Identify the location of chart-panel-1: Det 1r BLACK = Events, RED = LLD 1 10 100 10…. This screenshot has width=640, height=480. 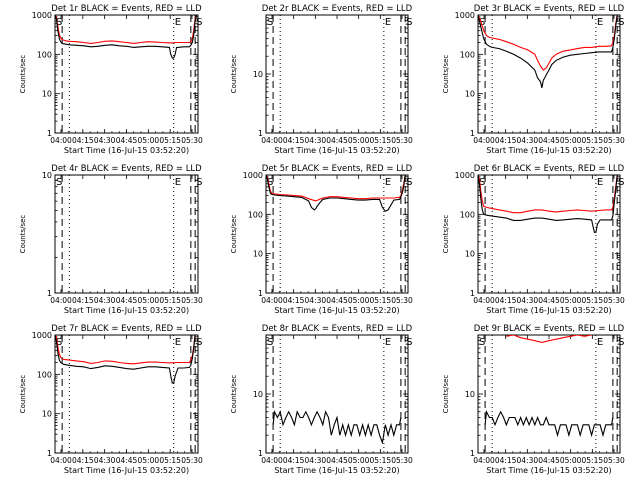
(111, 79).